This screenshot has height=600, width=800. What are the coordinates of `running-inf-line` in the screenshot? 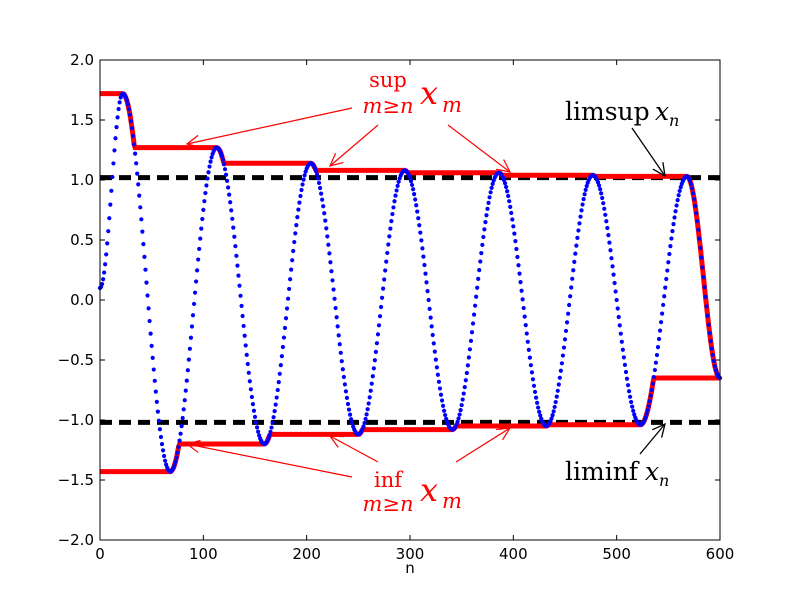 It's located at (410, 425).